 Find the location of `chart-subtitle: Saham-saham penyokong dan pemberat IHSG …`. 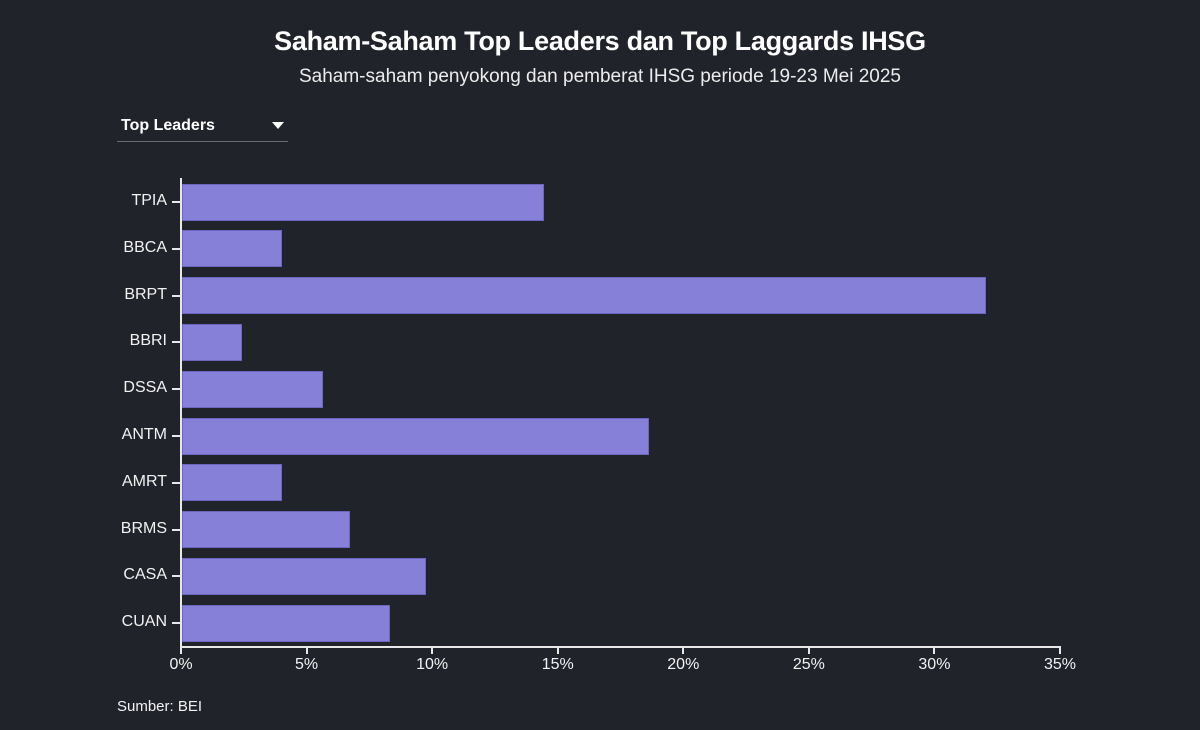

chart-subtitle: Saham-saham penyokong dan pemberat IHSG … is located at coordinates (600, 76).